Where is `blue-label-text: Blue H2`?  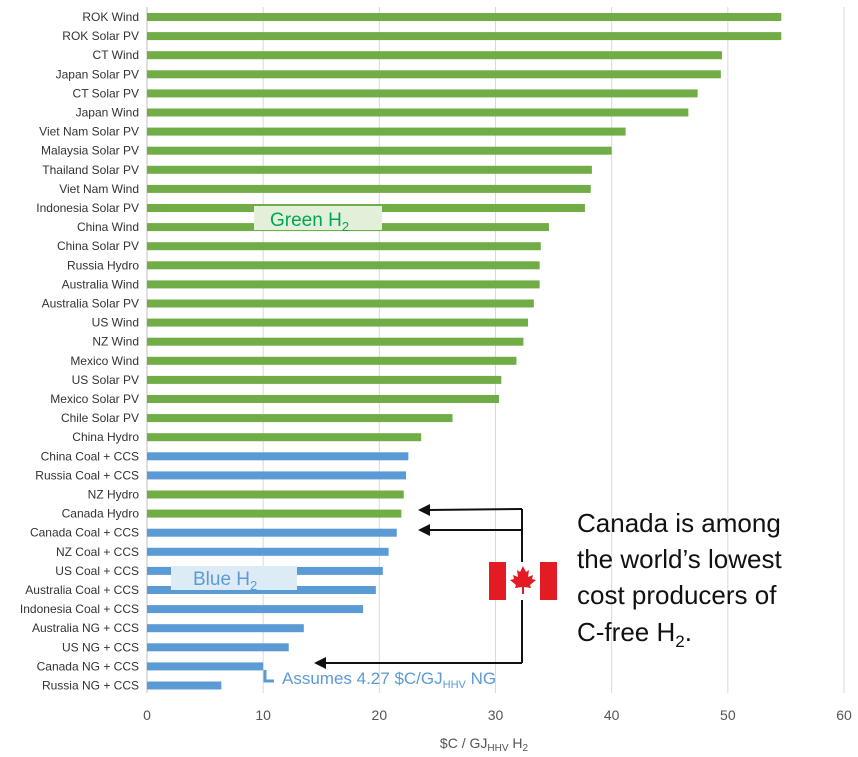 blue-label-text: Blue H2 is located at coordinates (225, 581).